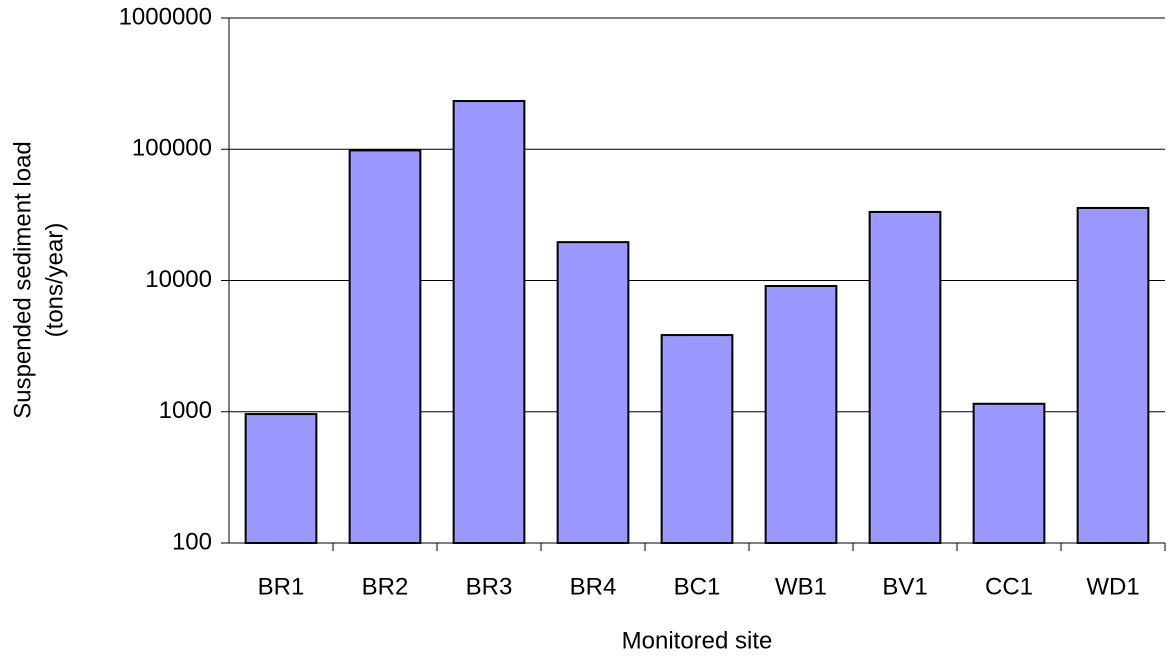 This screenshot has width=1167, height=661. I want to click on y-tick-label: 1000, so click(185, 410).